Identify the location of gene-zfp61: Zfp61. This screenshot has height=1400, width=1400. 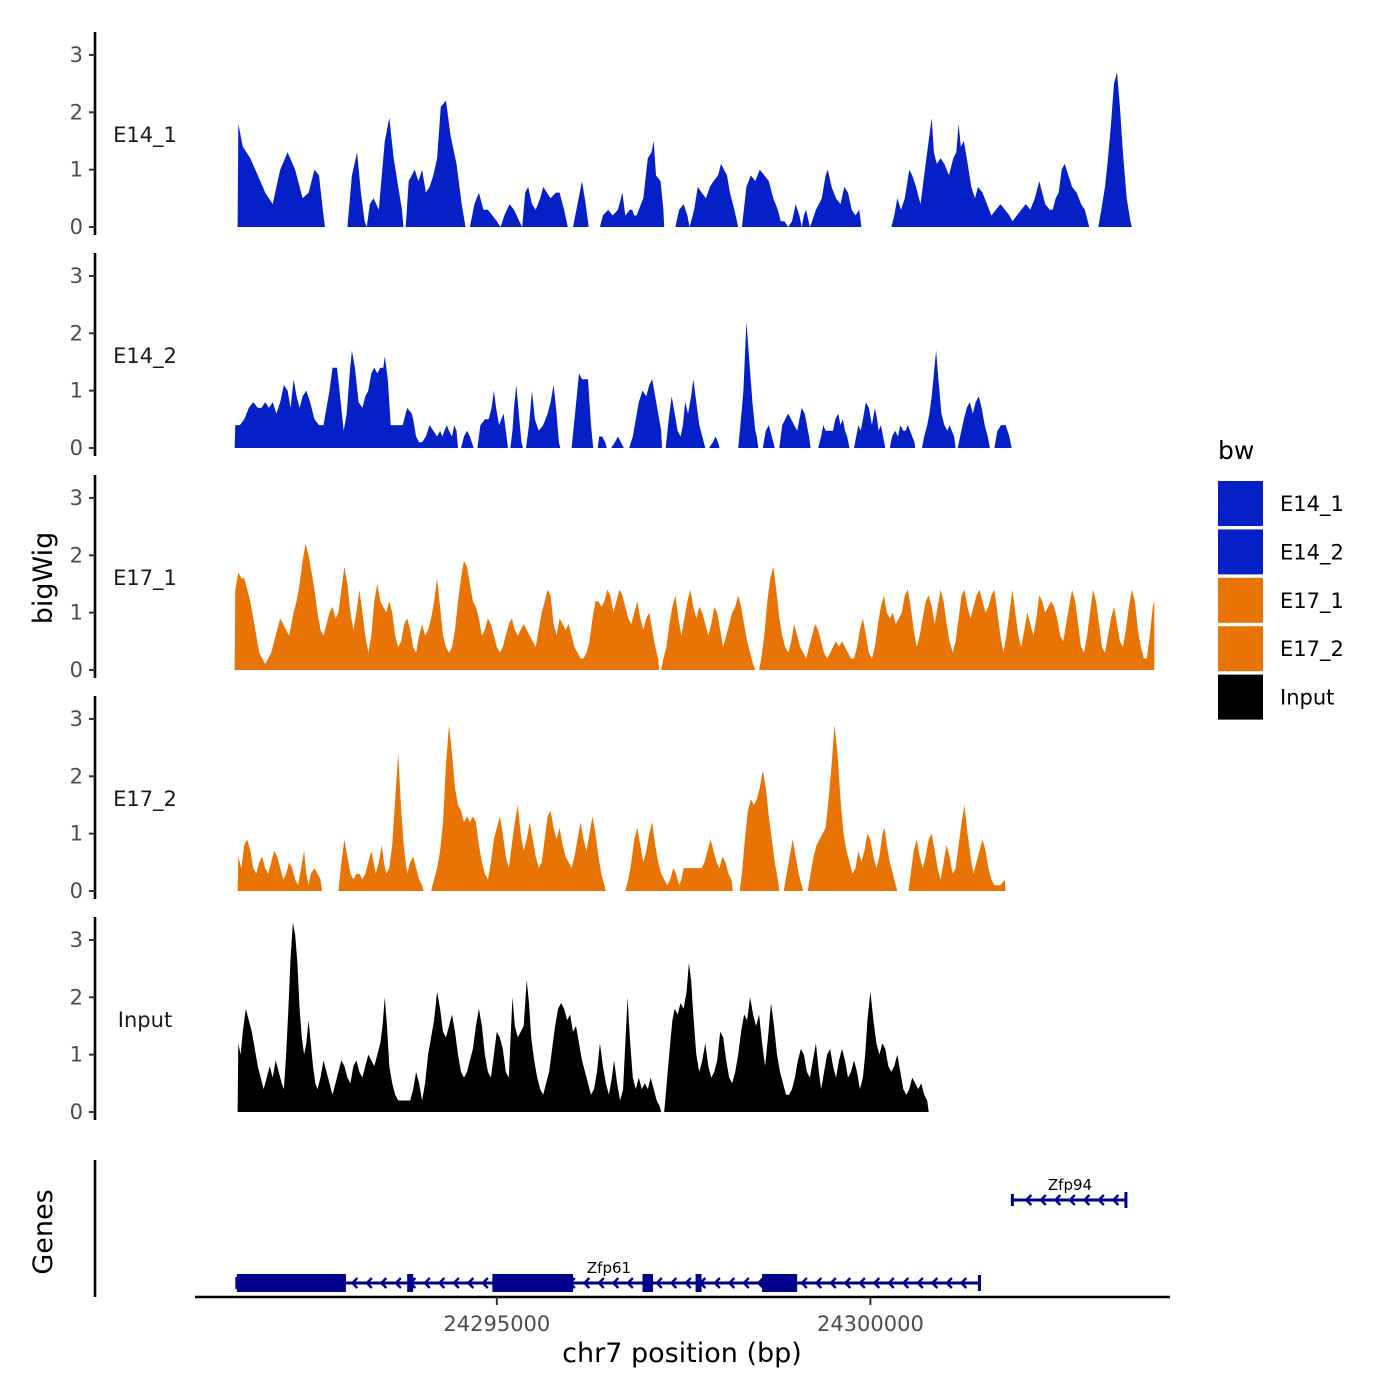
(608, 1275).